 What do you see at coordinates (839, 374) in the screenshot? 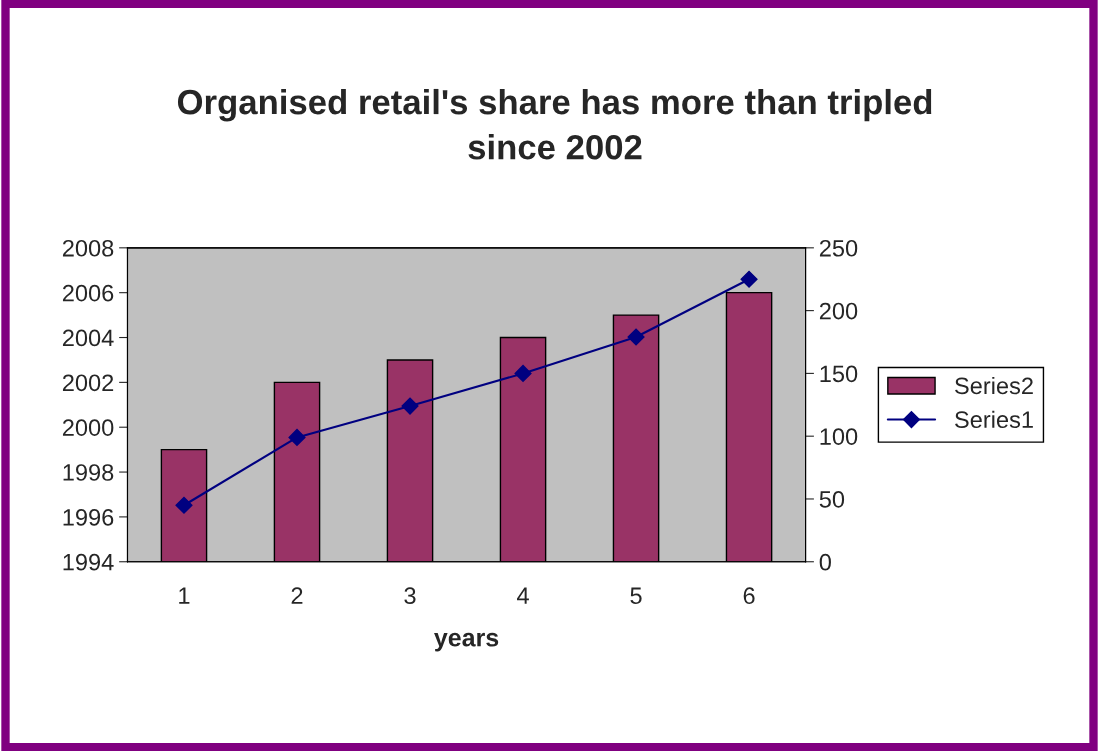
I see `y2-tick-label: 150` at bounding box center [839, 374].